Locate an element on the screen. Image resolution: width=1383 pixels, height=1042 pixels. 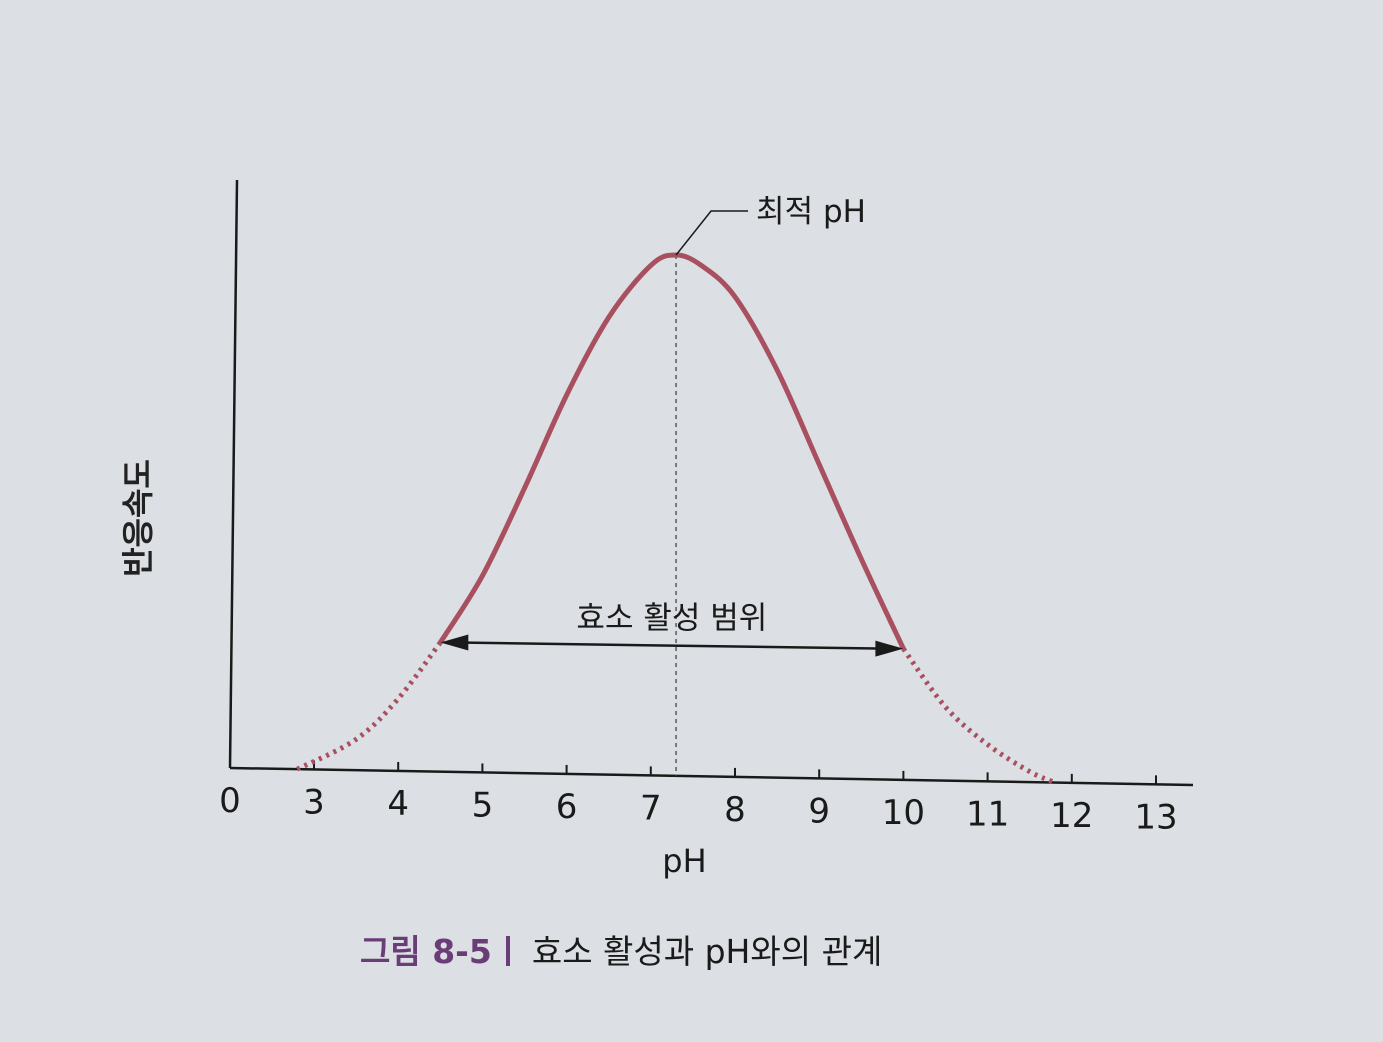
curve-dotted-right is located at coordinates (979, 716).